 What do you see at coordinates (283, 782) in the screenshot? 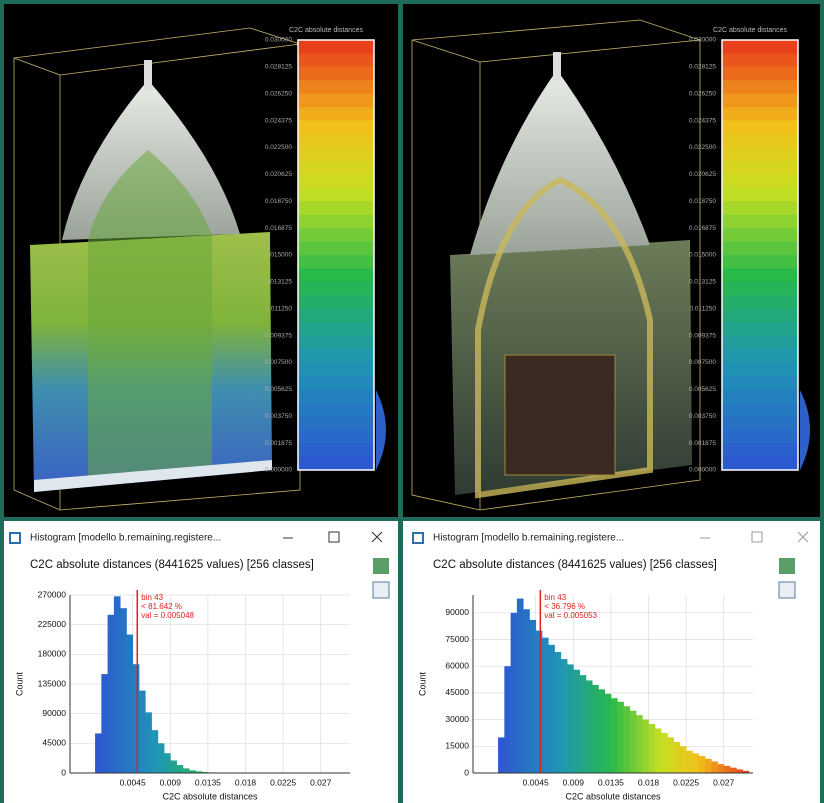
I see `x-tick-label: 0.0225` at bounding box center [283, 782].